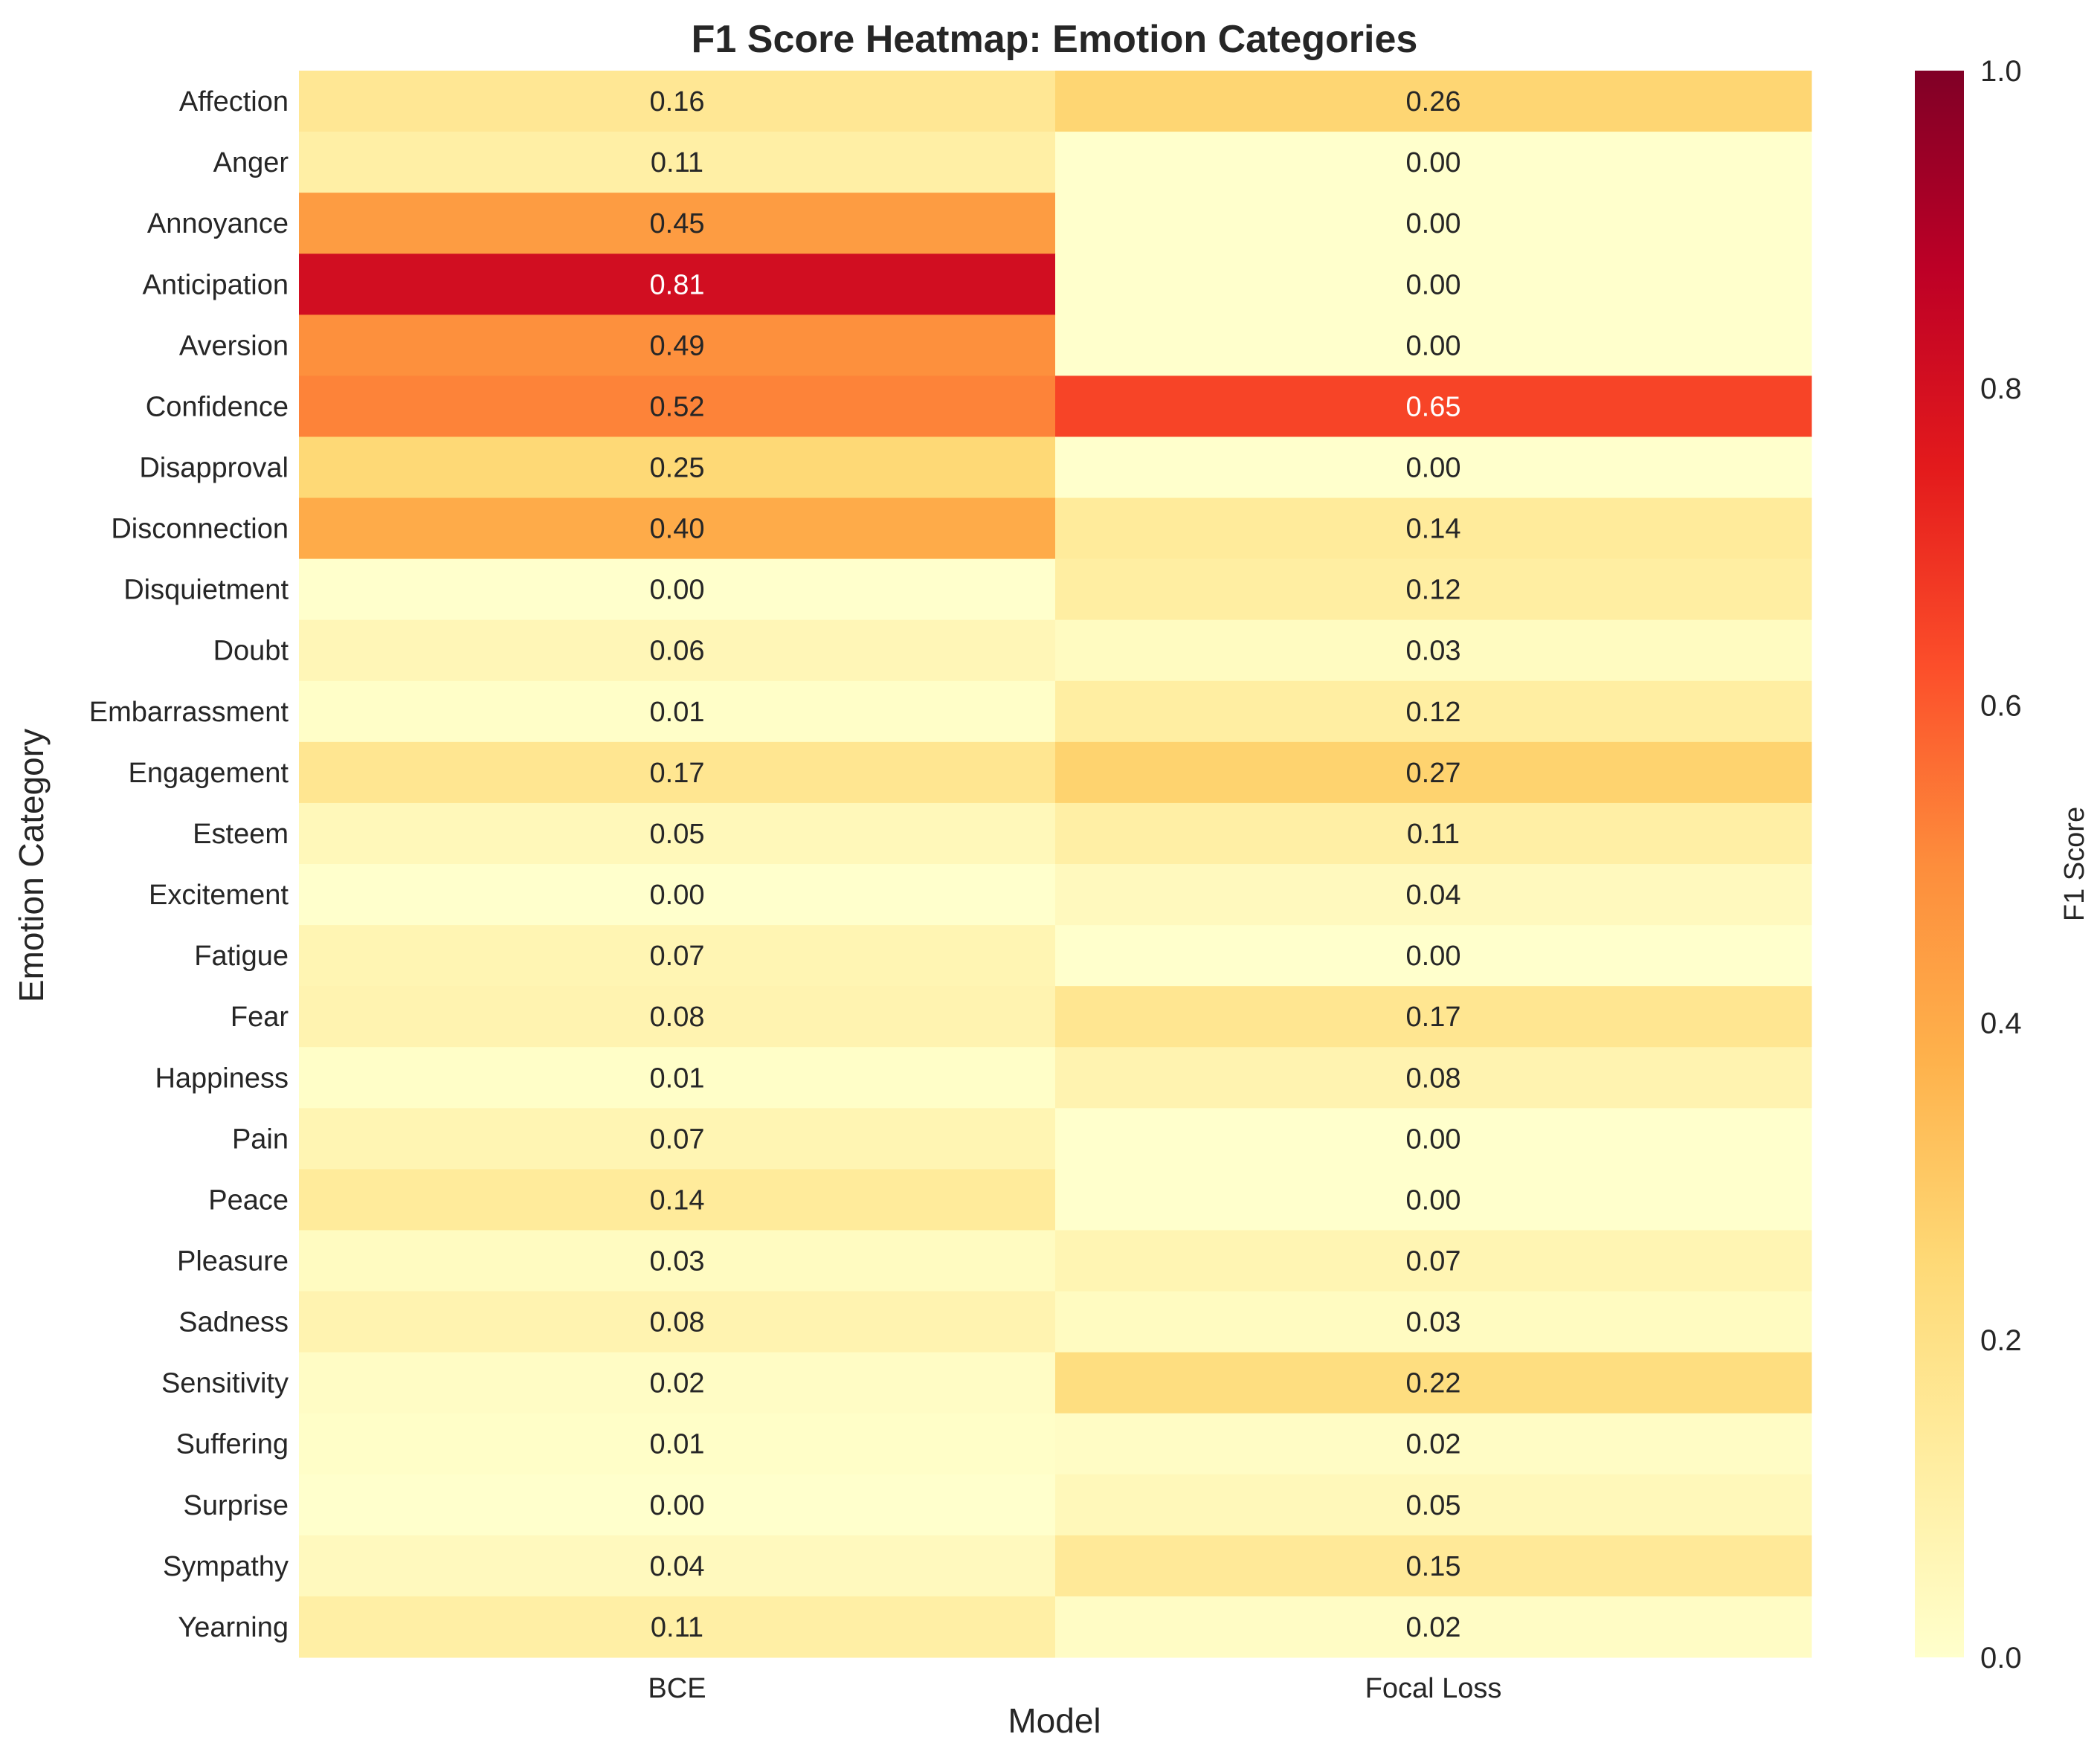 The image size is (2100, 1760). What do you see at coordinates (2001, 72) in the screenshot?
I see `colorbar-tick-label: 1.0` at bounding box center [2001, 72].